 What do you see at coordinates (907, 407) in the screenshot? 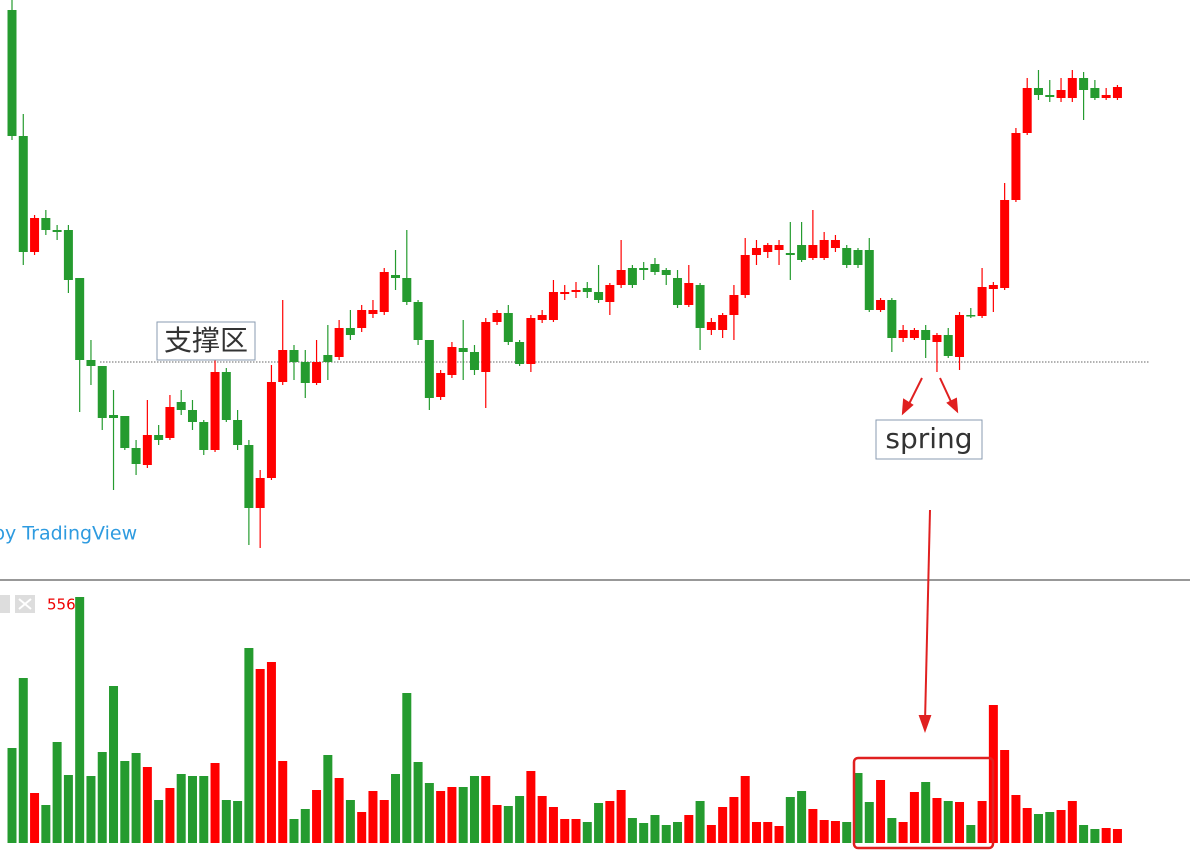
I see `arrow-head` at bounding box center [907, 407].